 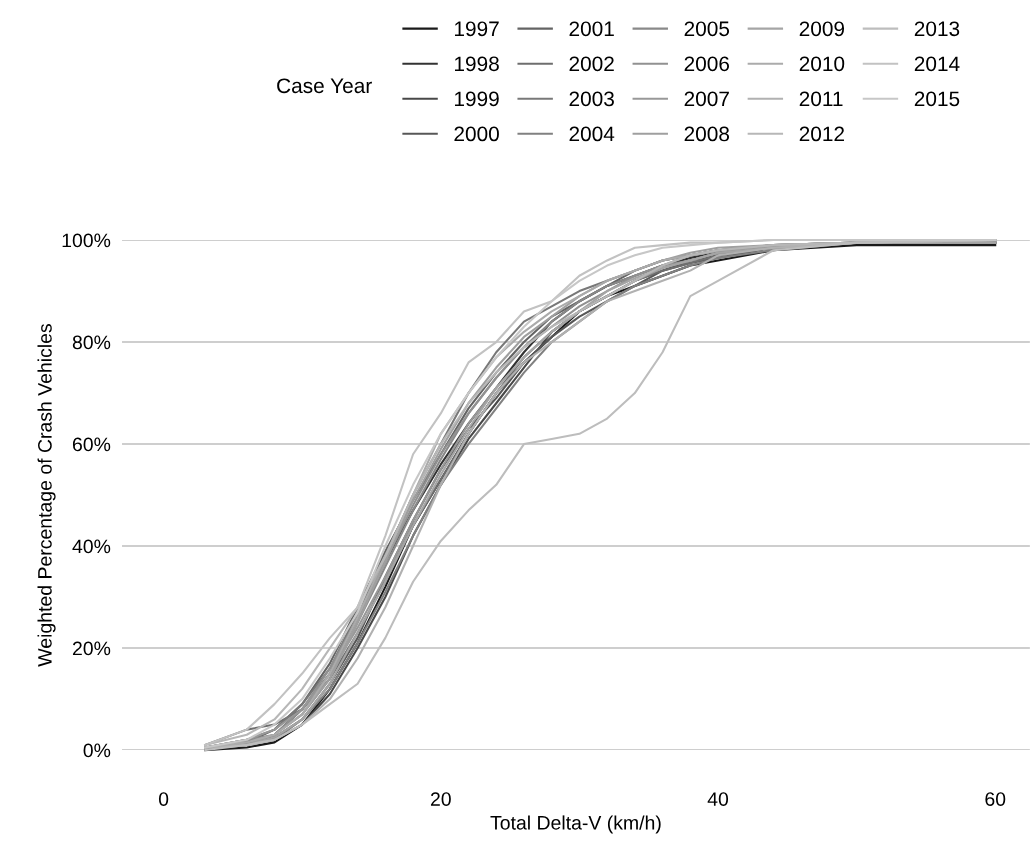 What do you see at coordinates (822, 64) in the screenshot?
I see `legend-label: 2010` at bounding box center [822, 64].